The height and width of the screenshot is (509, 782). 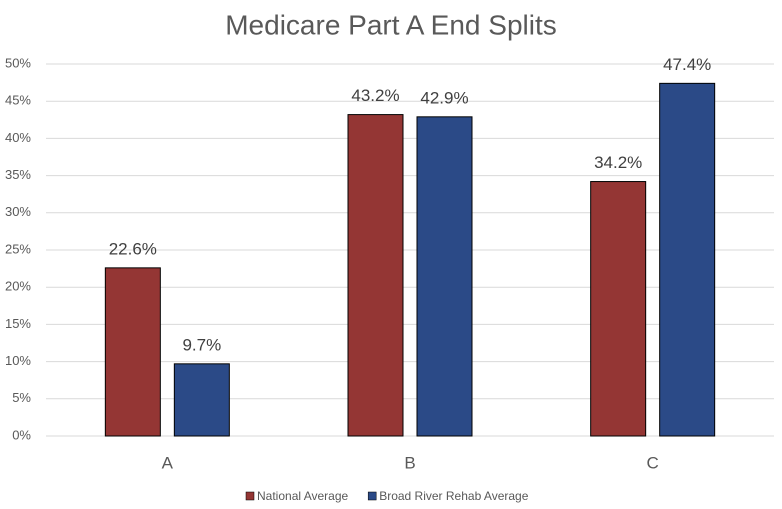 I want to click on x-tick-label: A, so click(x=168, y=462).